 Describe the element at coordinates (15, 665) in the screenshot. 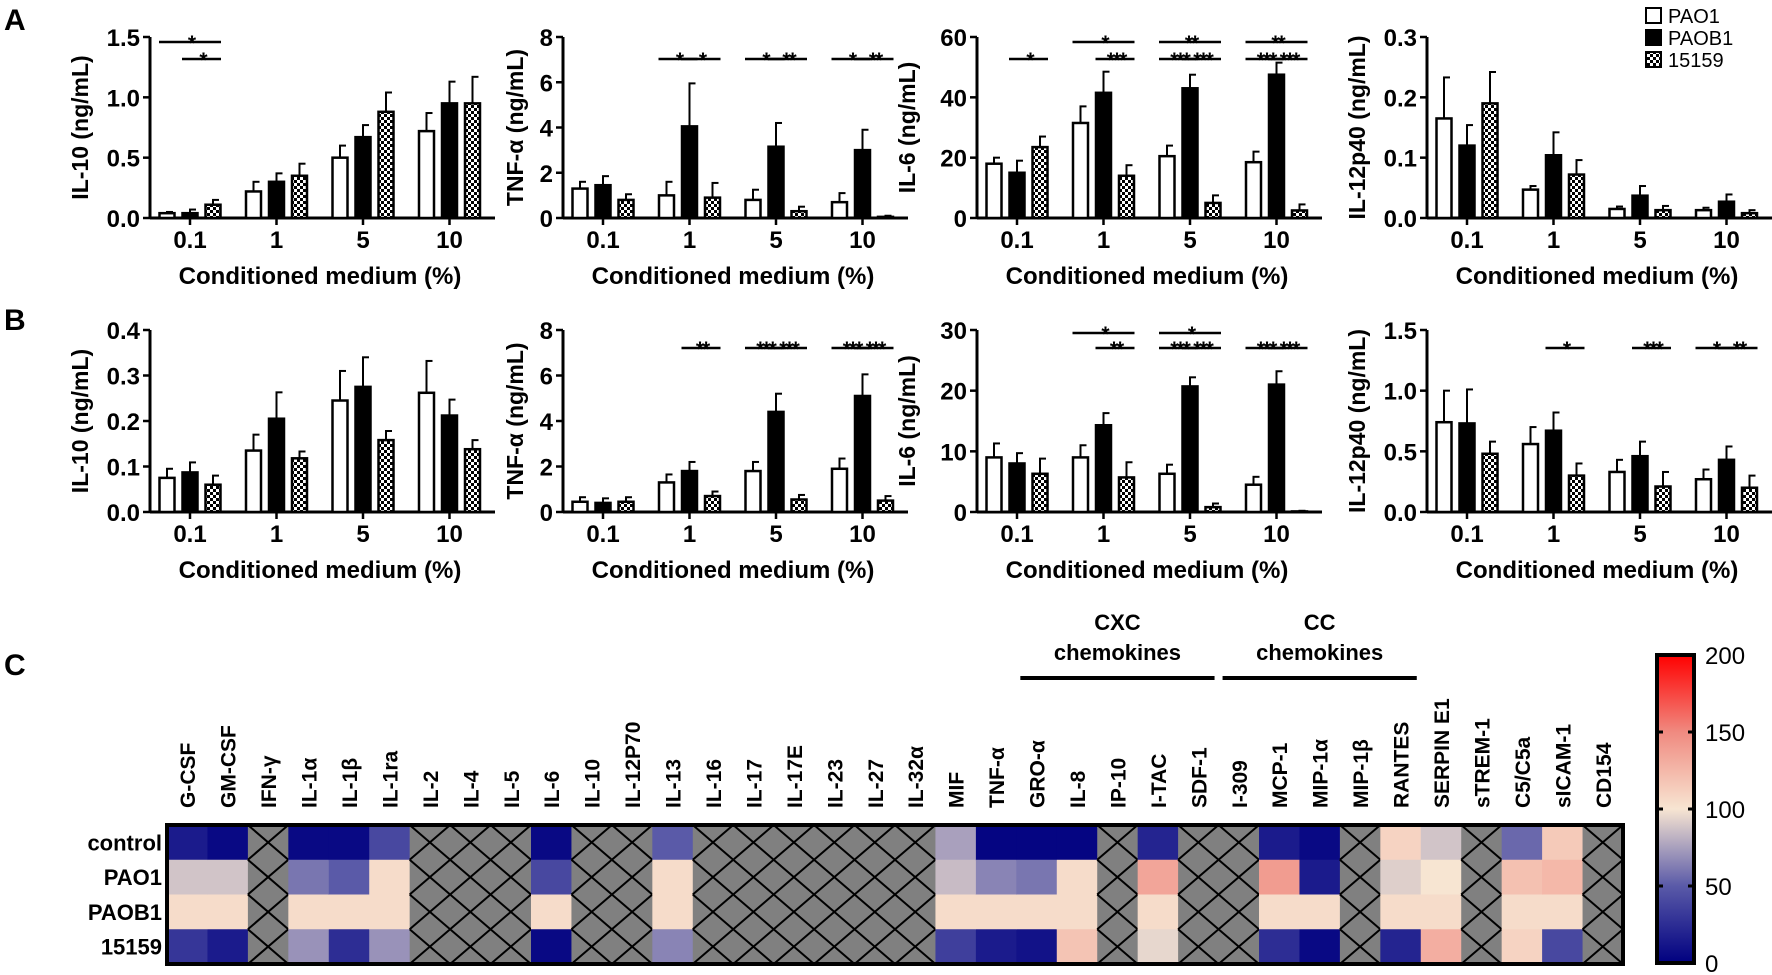

I see `panel-label-c: C` at that location.